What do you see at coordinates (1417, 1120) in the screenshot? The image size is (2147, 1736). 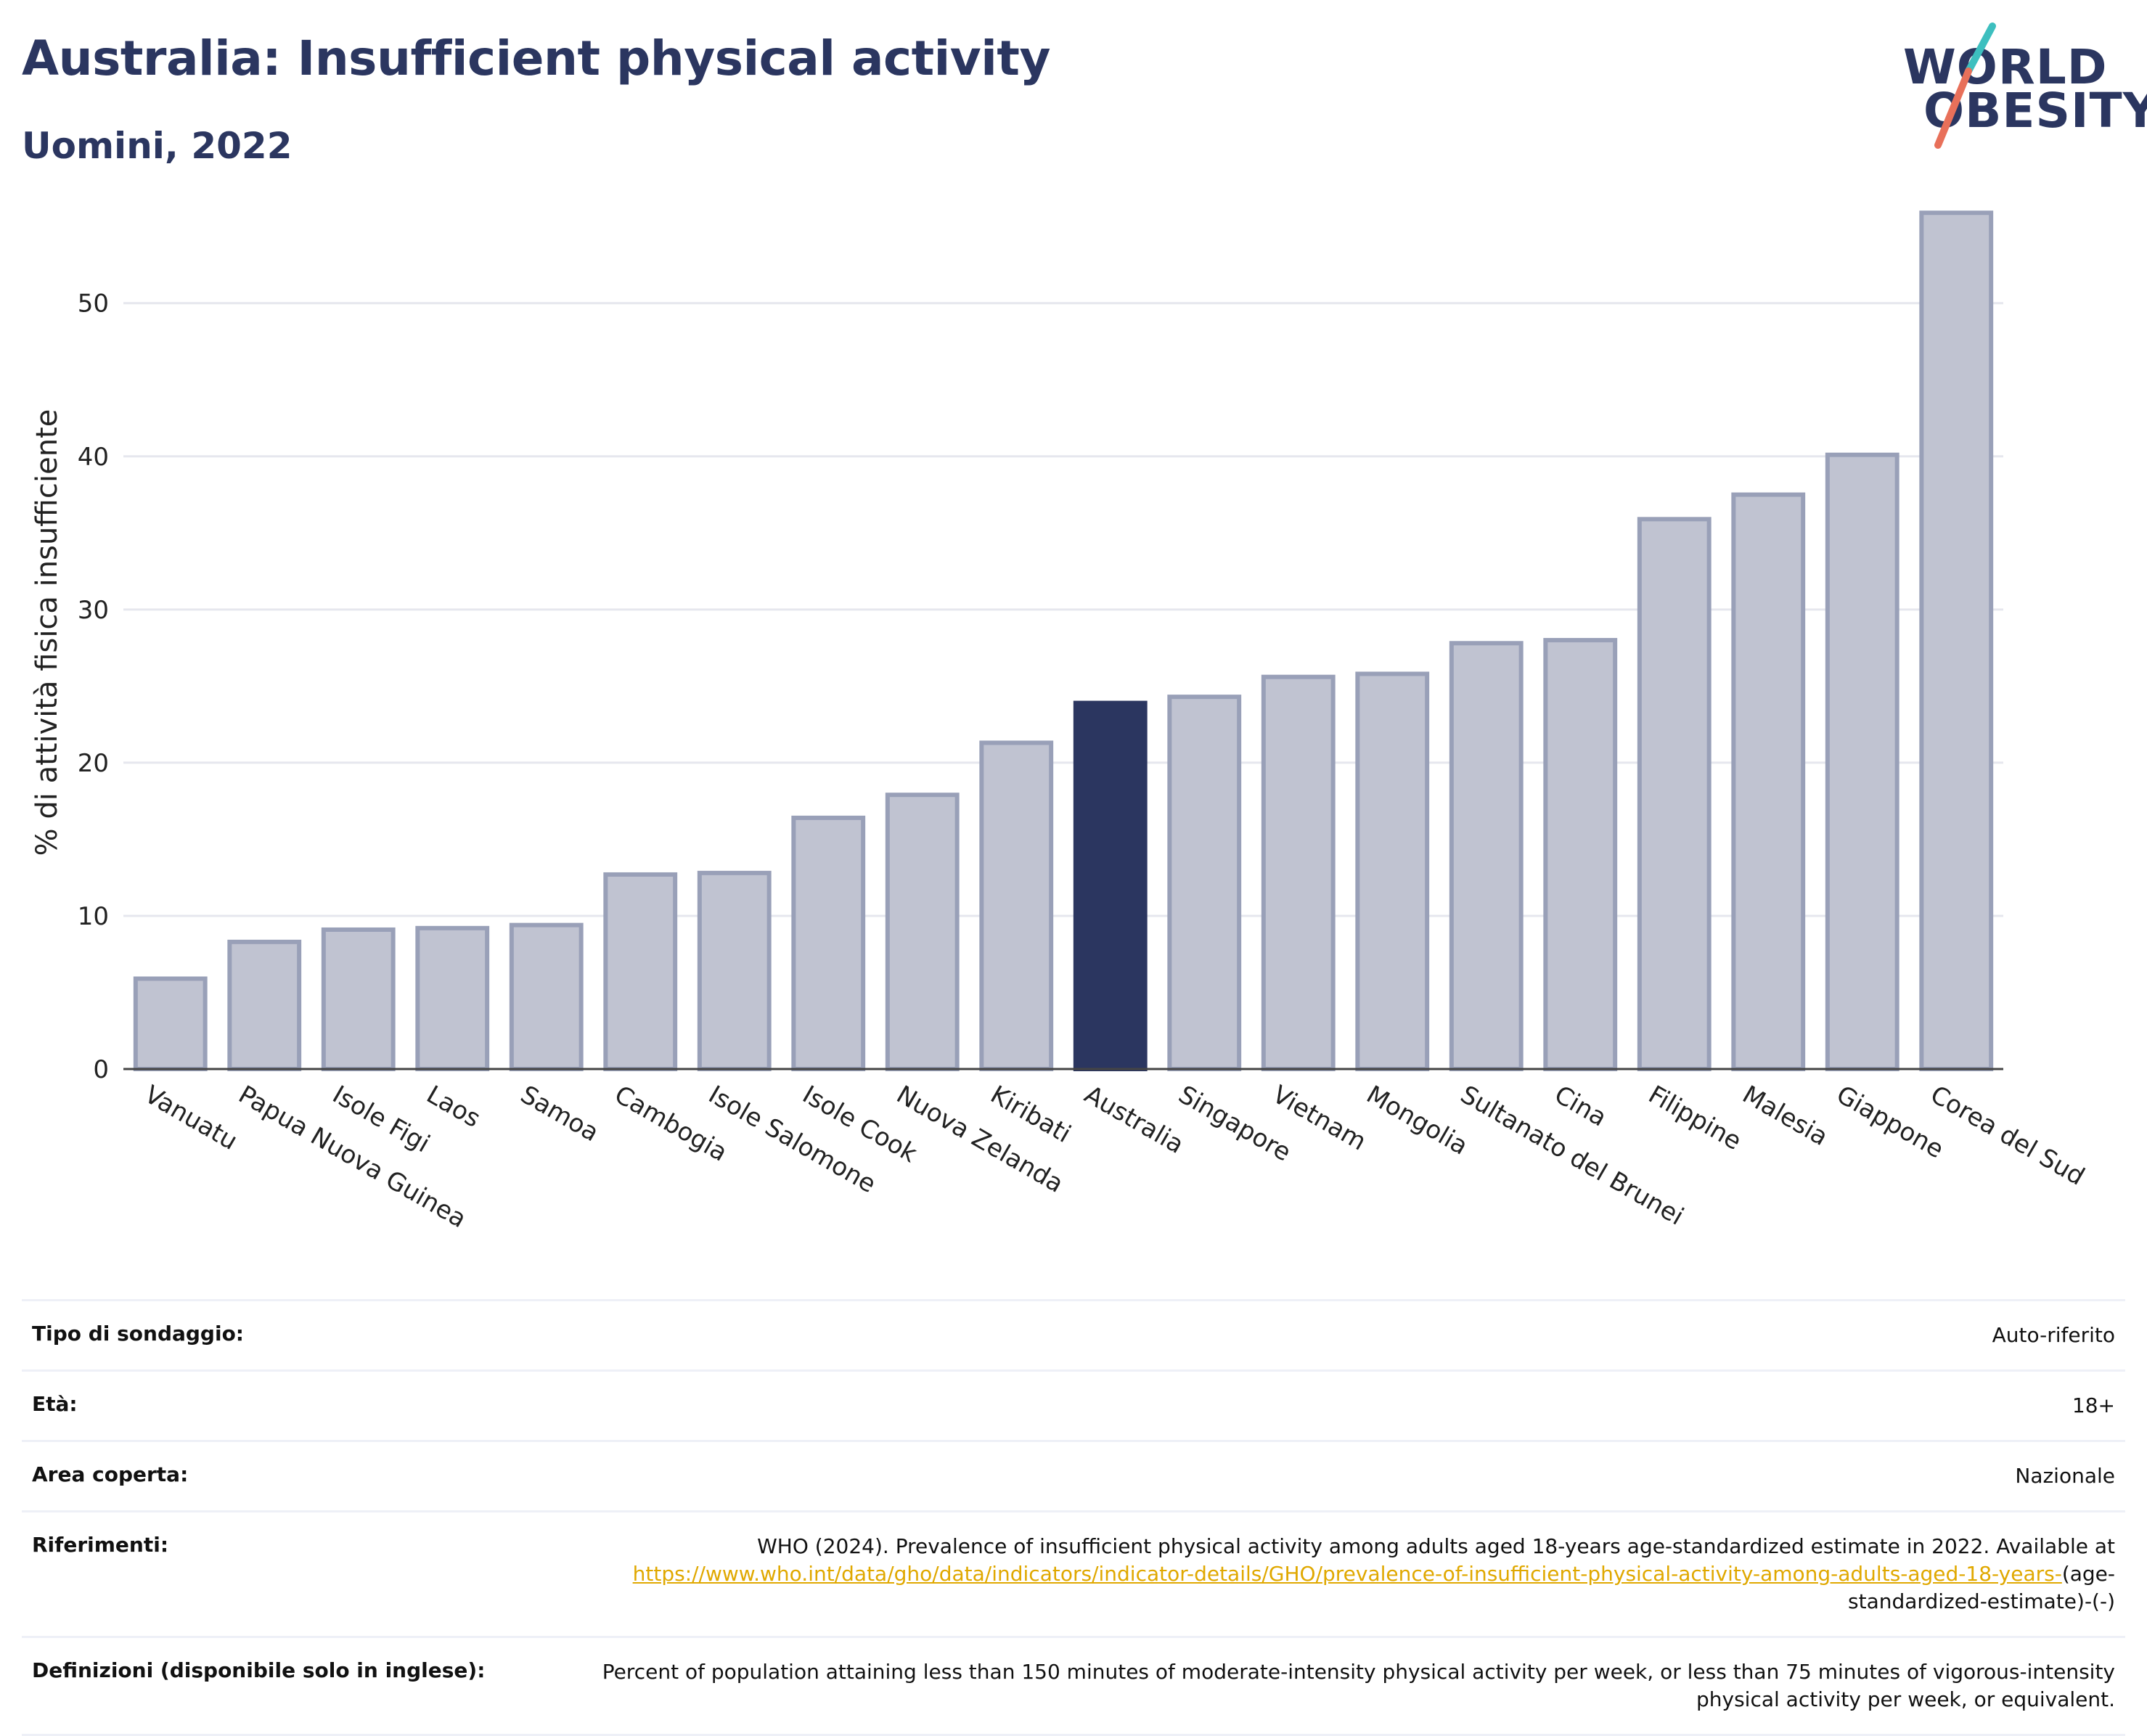 I see `x-tick-label: Mongolia` at bounding box center [1417, 1120].